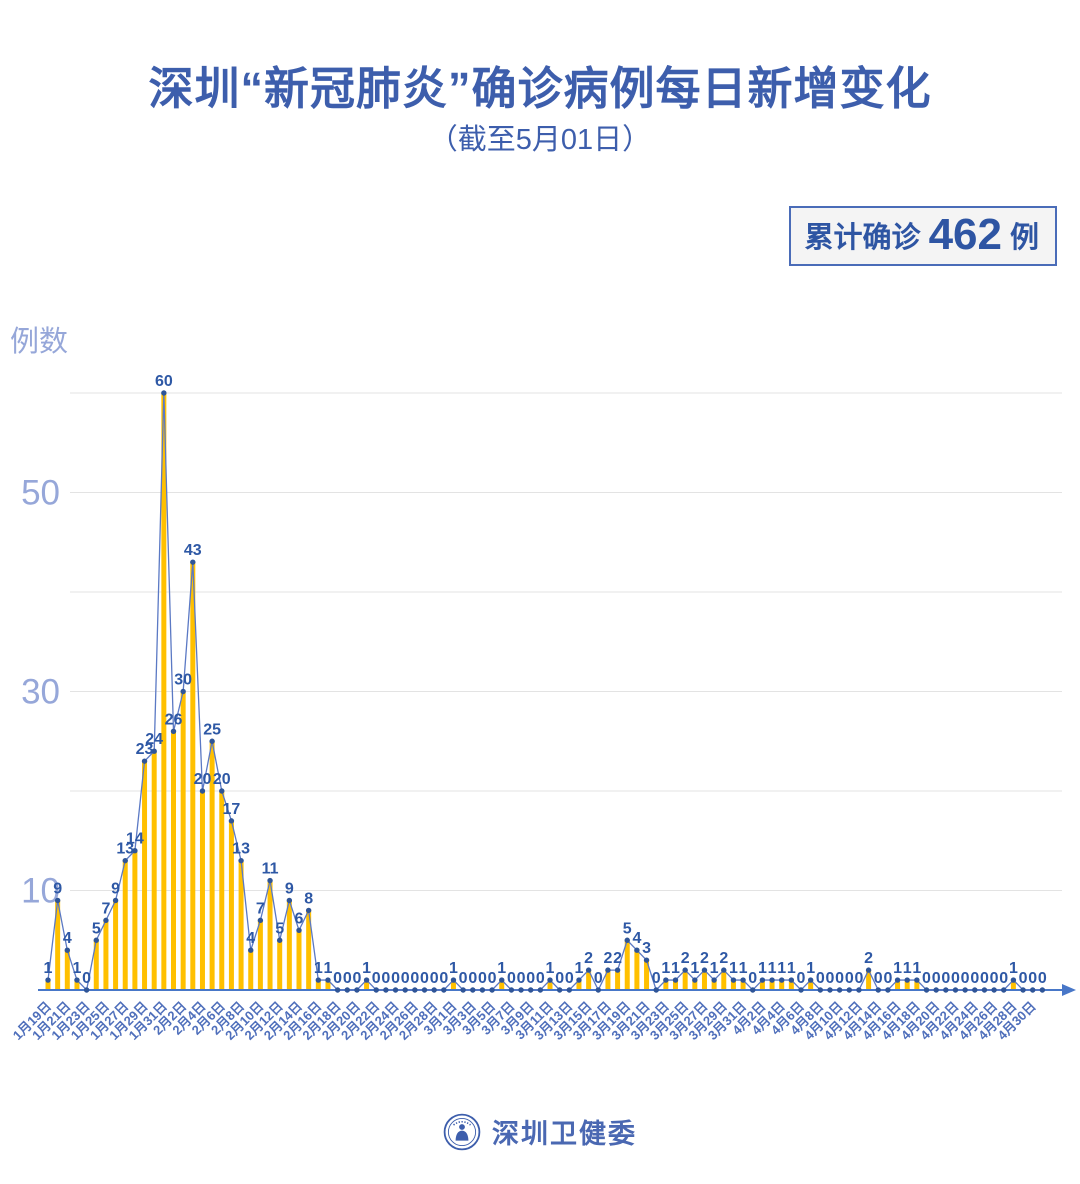 Image resolution: width=1080 pixels, height=1184 pixels. What do you see at coordinates (462, 1131) in the screenshot?
I see `org-emblem-icon` at bounding box center [462, 1131].